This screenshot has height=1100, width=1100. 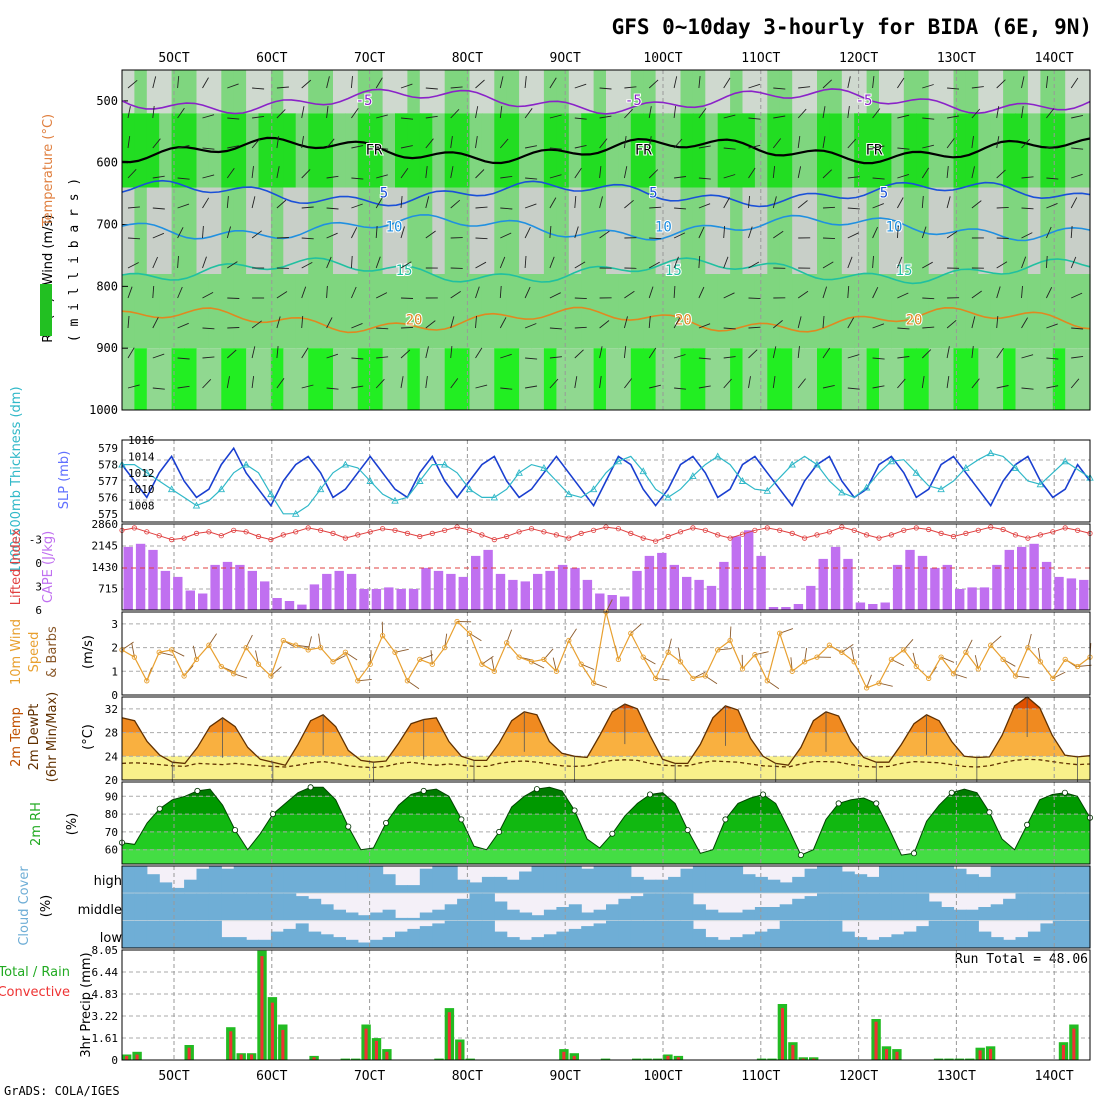 I want to click on rh-marker, so click(x=423, y=790).